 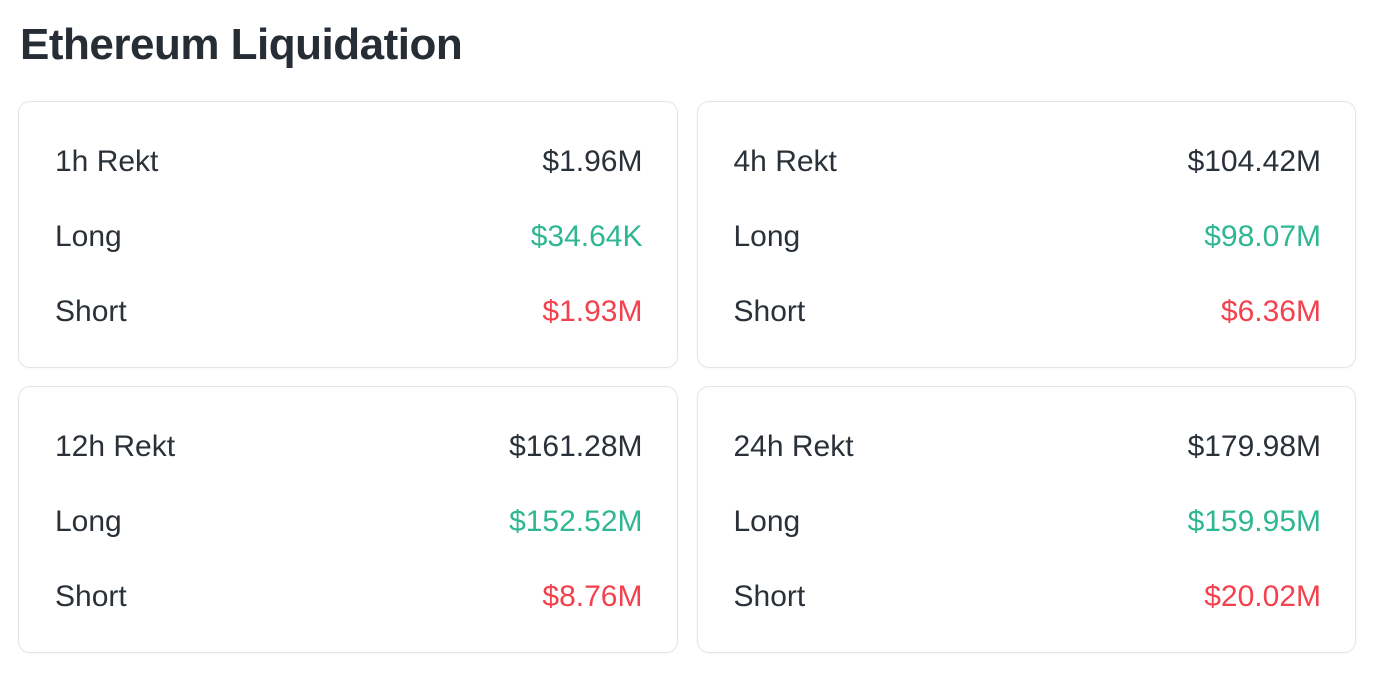 What do you see at coordinates (107, 161) in the screenshot?
I see `rekt-label: 1h Rekt` at bounding box center [107, 161].